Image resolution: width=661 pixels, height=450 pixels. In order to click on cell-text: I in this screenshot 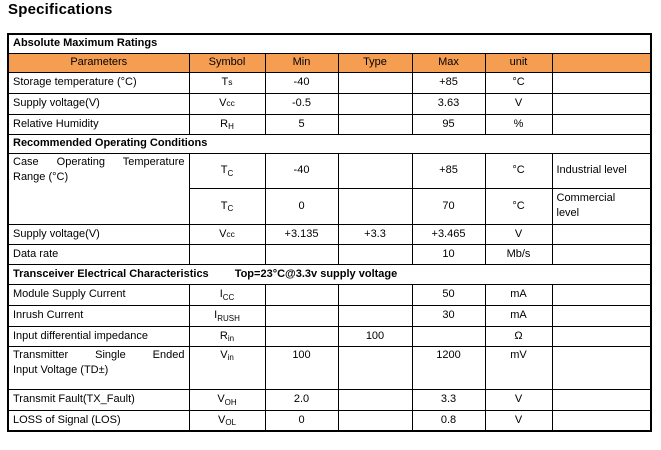, I will do `click(216, 315)`.